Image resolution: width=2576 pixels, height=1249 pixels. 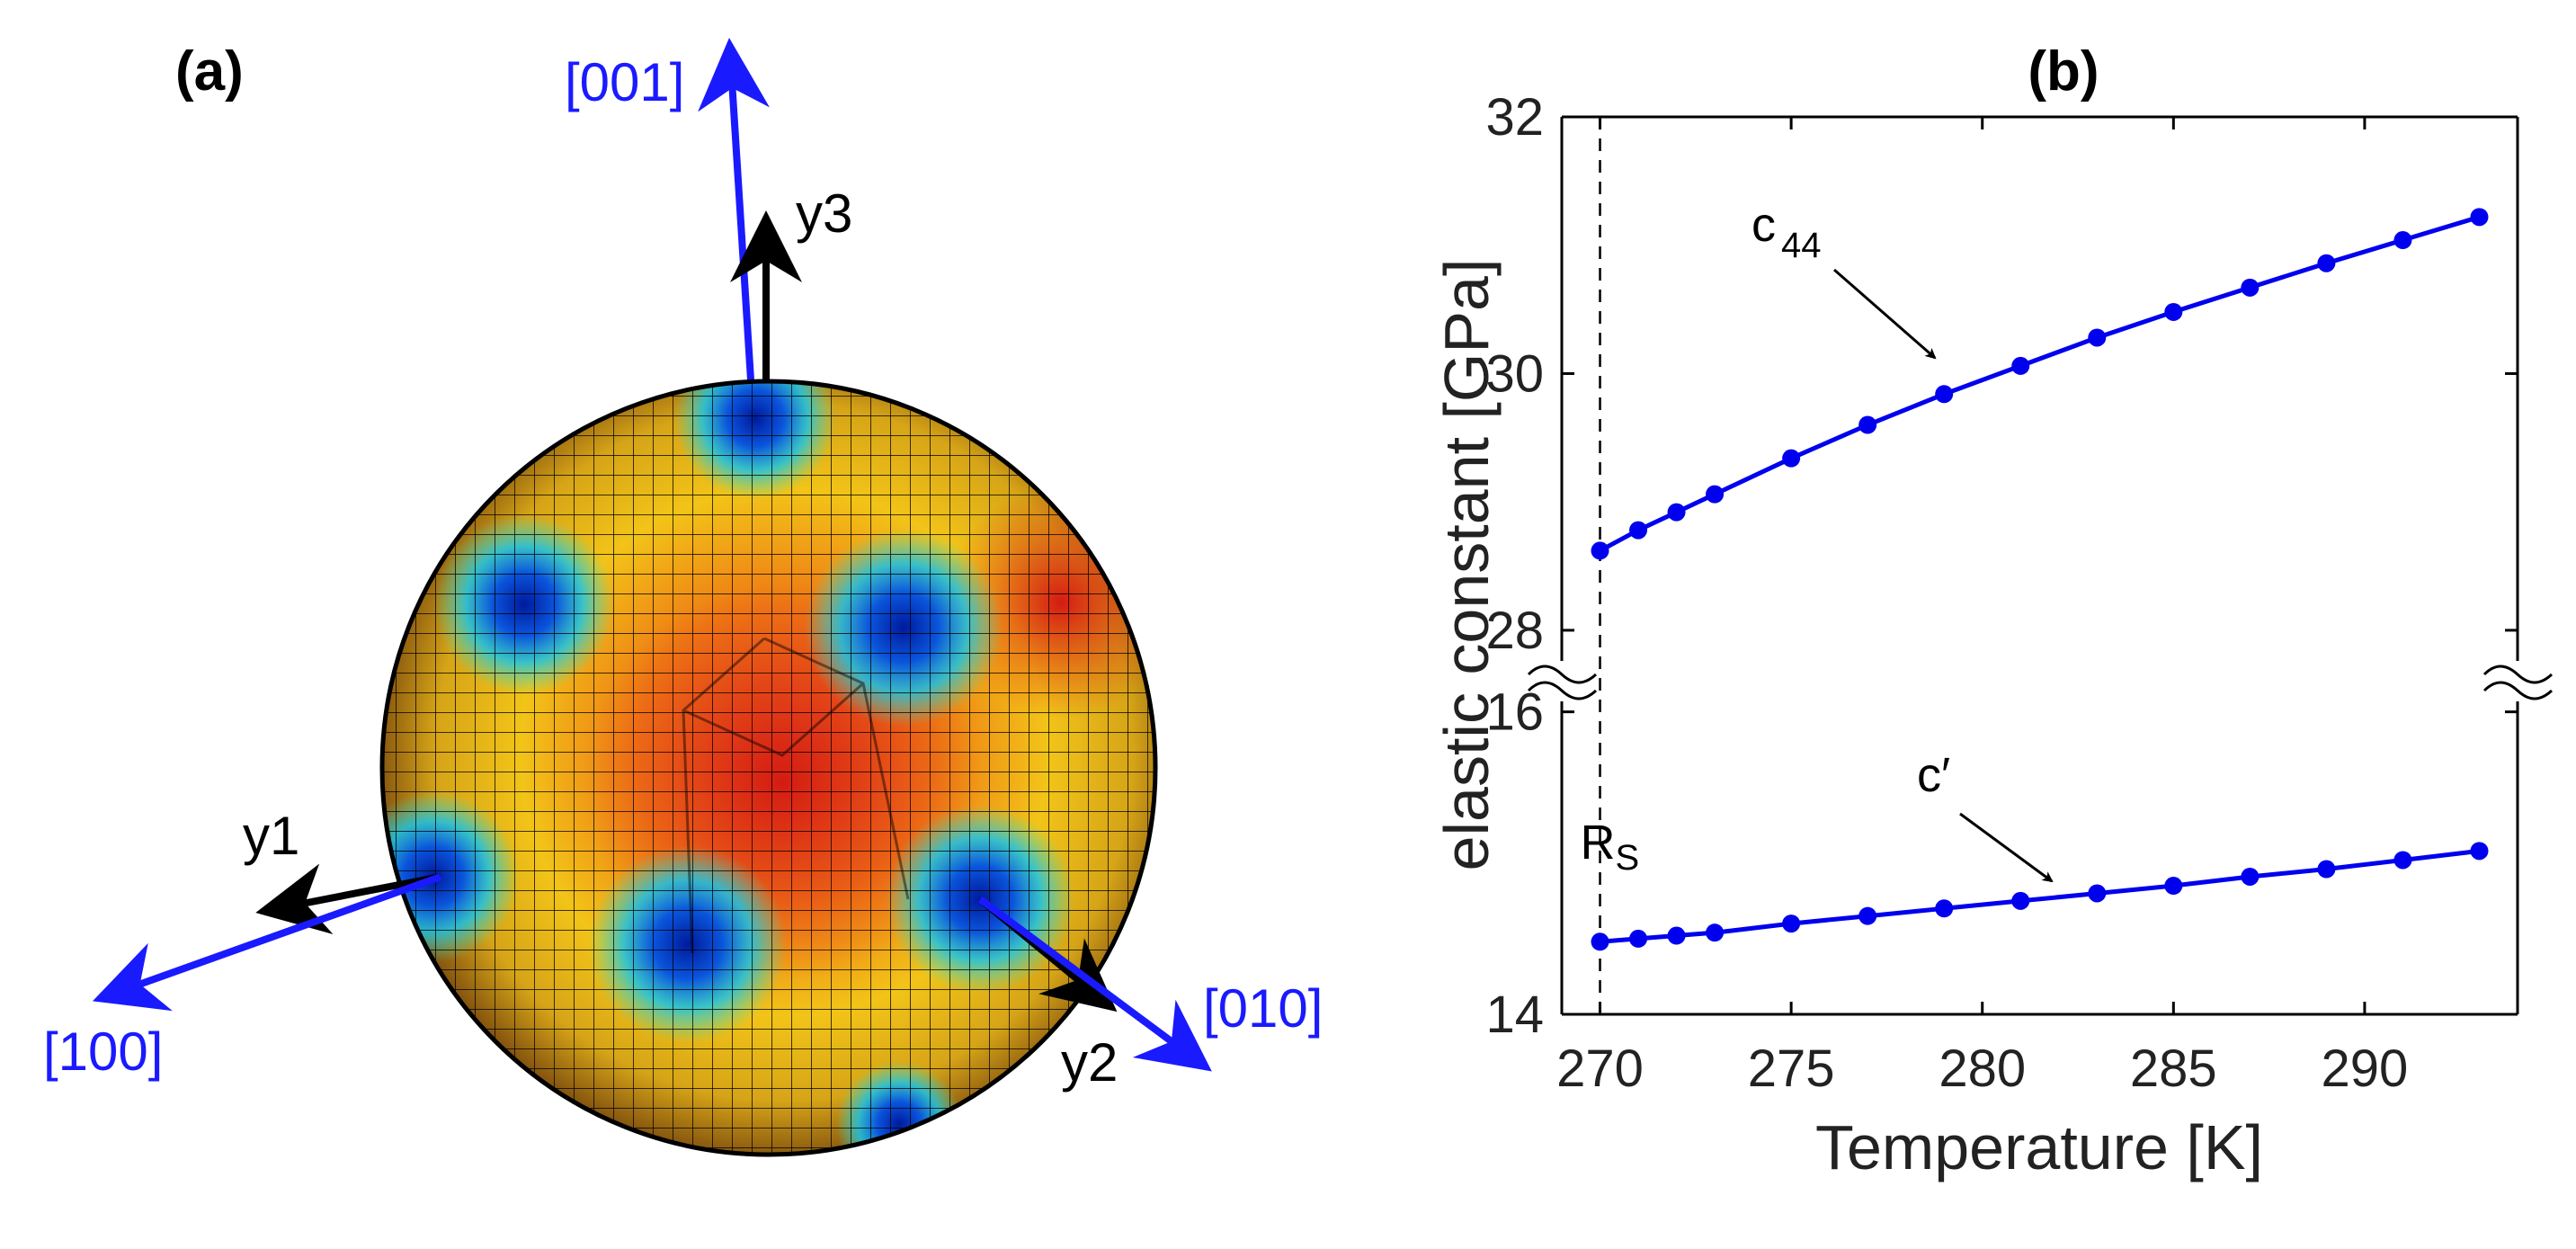 I want to click on vline-group: RS, so click(x=1610, y=565).